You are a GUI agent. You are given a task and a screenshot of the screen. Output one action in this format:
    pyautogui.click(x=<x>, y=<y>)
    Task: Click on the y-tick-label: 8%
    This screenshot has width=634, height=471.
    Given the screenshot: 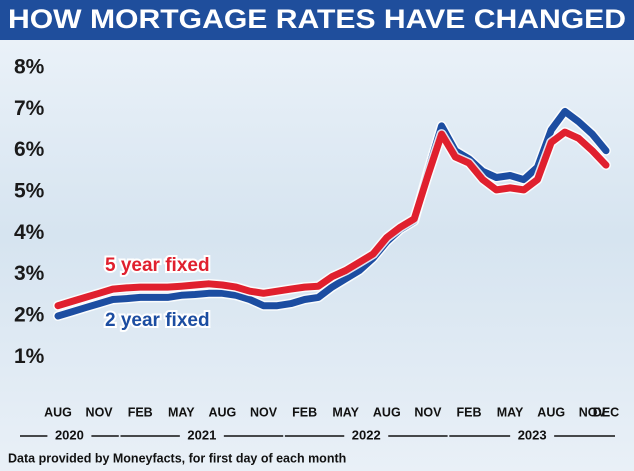 What is the action you would take?
    pyautogui.click(x=29, y=67)
    